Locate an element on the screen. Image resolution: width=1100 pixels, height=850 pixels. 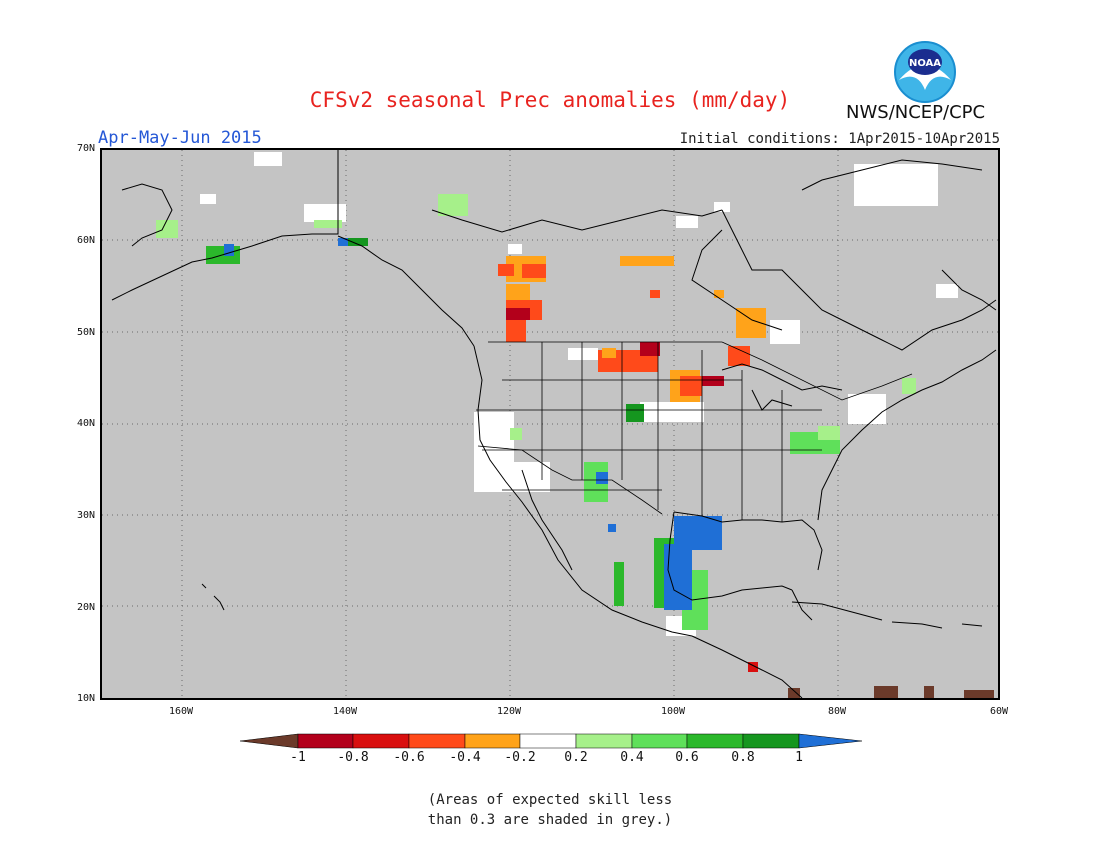
noaa-logo: NOAA is located at coordinates (925, 72).